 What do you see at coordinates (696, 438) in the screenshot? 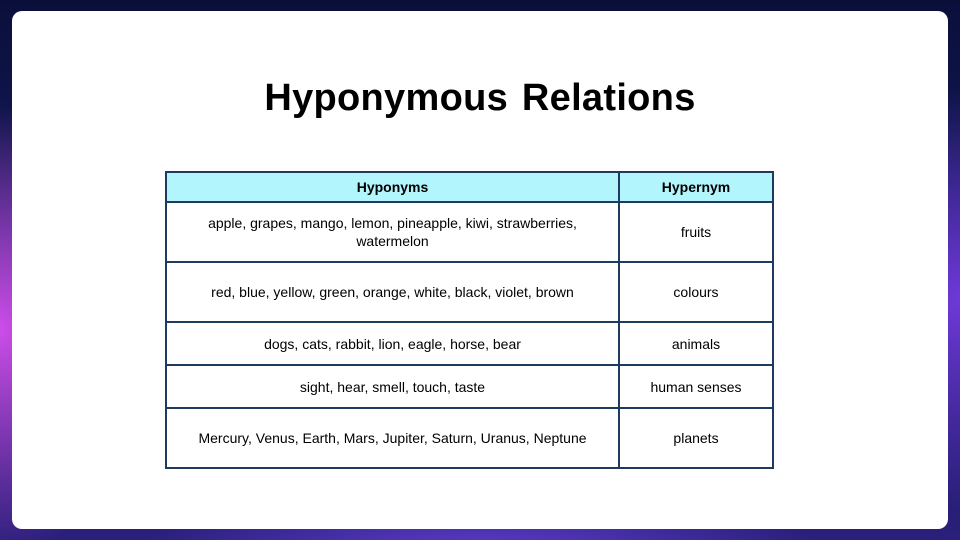
I see `hypernym-cell: planets` at bounding box center [696, 438].